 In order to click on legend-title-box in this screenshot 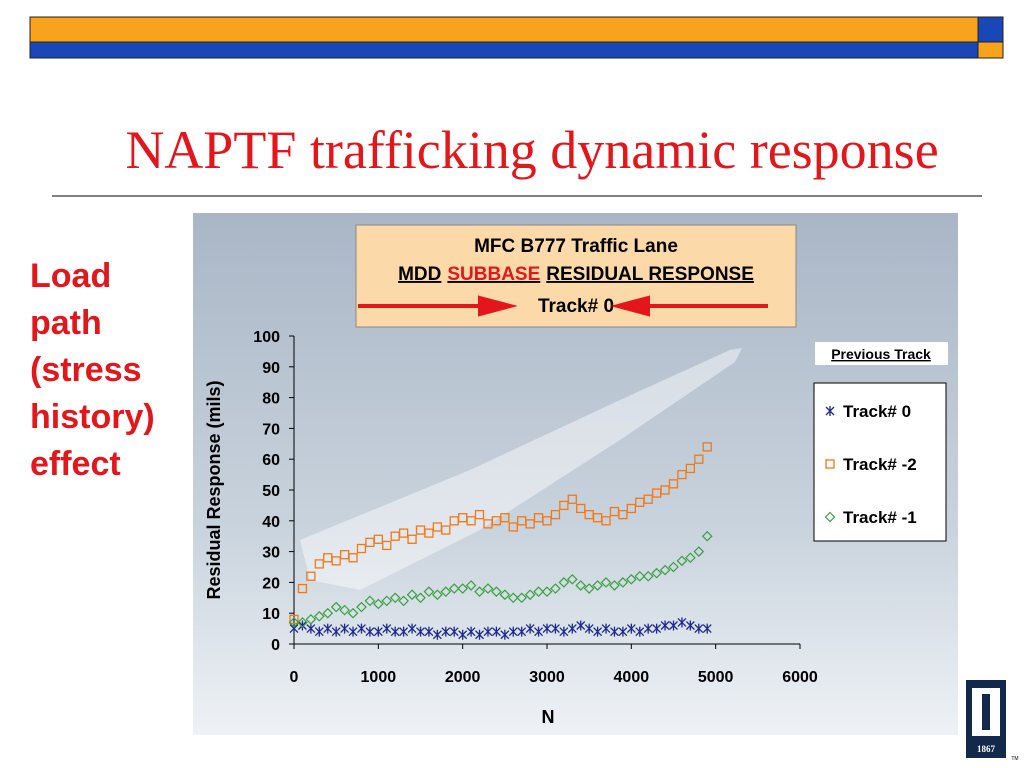, I will do `click(881, 353)`.